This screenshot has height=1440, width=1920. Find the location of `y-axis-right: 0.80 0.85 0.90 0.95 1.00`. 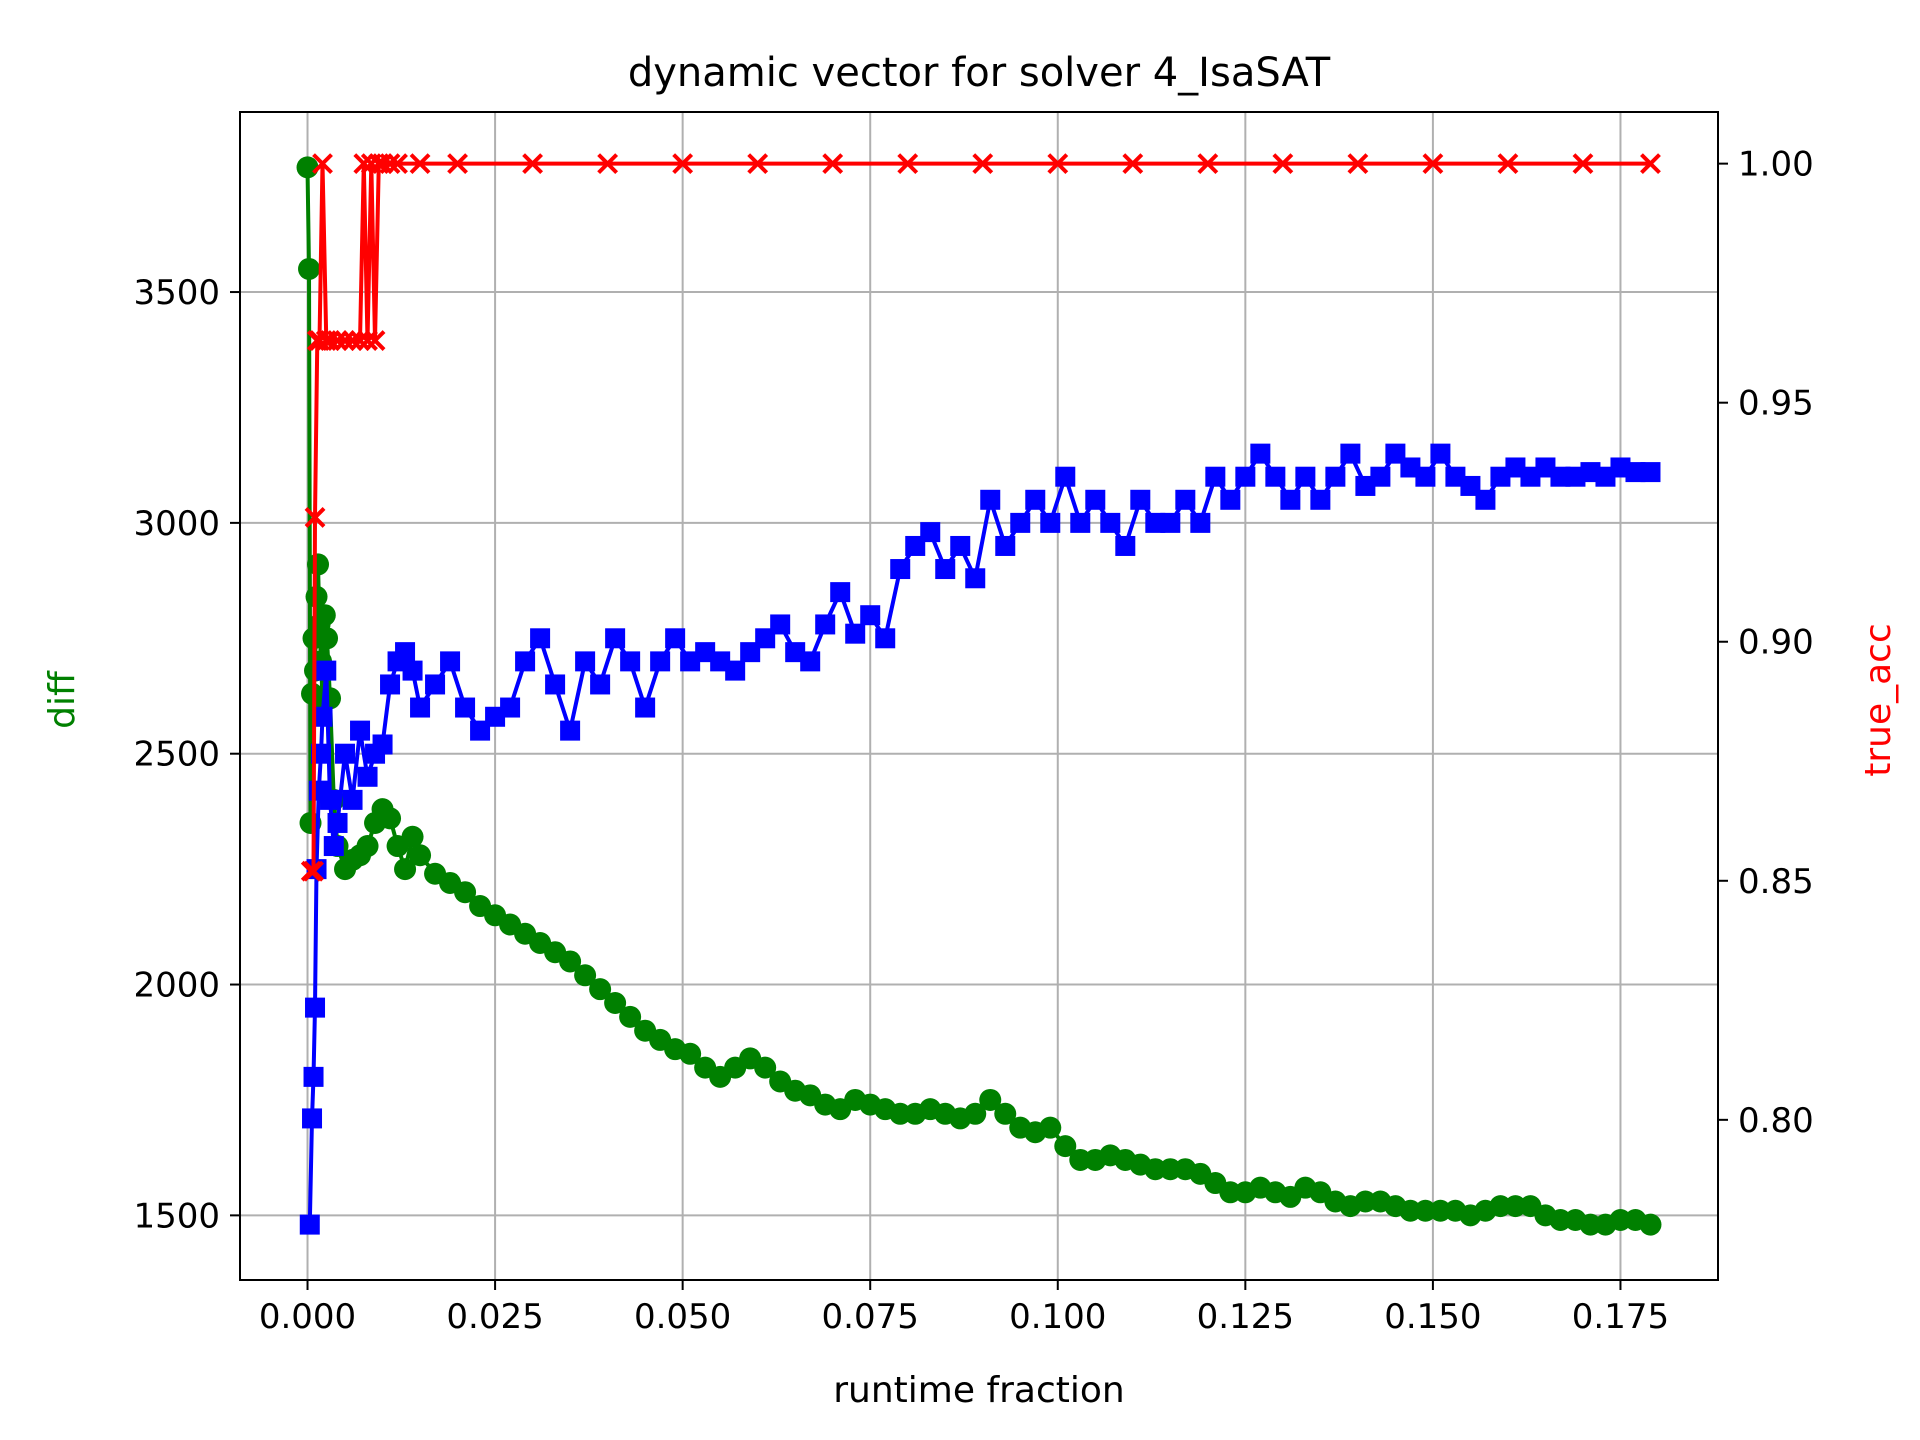

y-axis-right: 0.80 0.85 0.90 0.95 1.00 is located at coordinates (1766, 643).